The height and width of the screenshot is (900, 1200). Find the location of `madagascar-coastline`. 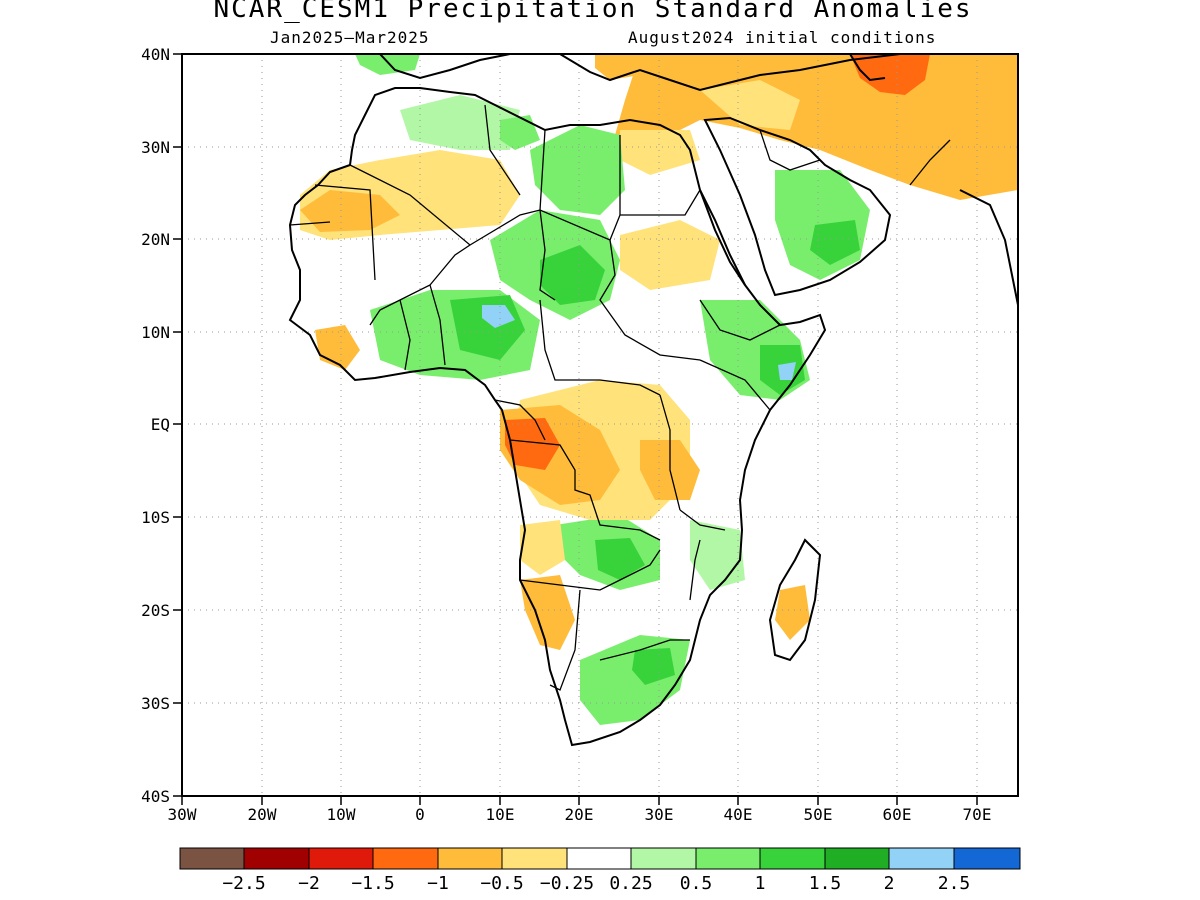

madagascar-coastline is located at coordinates (795, 600).